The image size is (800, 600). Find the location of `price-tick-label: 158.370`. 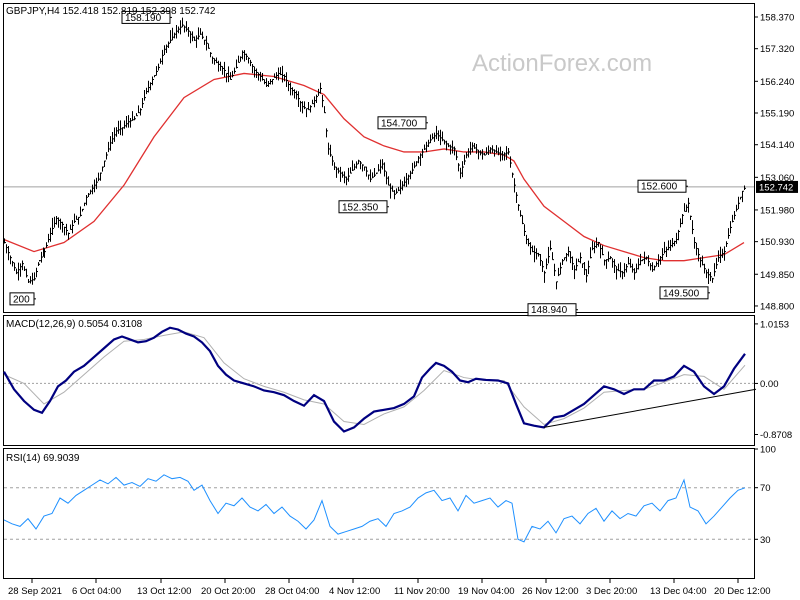

price-tick-label: 158.370 is located at coordinates (777, 17).